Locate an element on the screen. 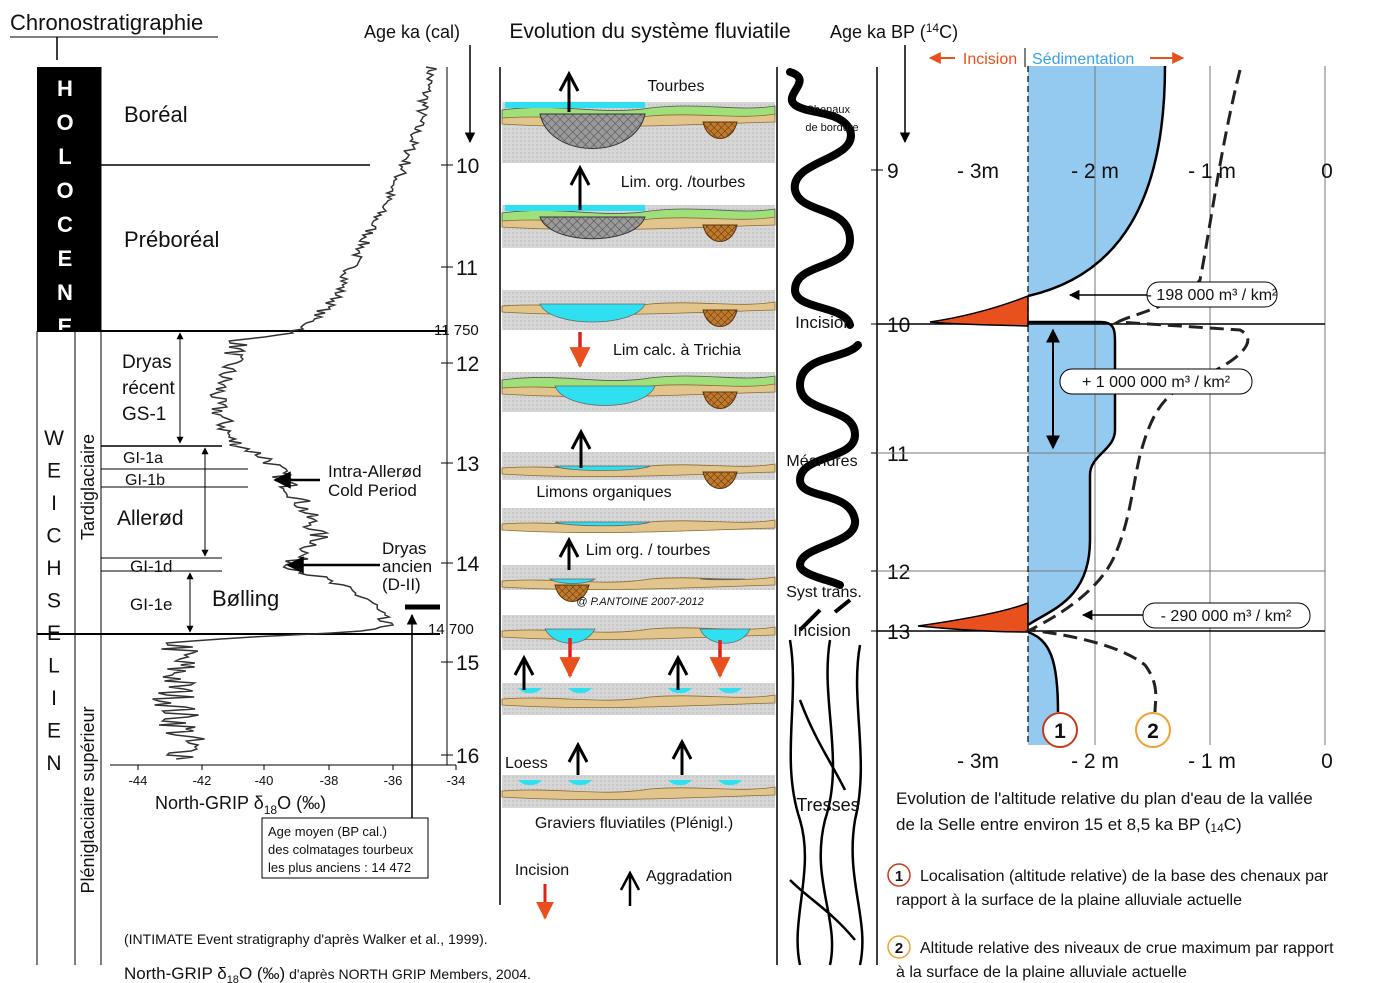 The height and width of the screenshot is (983, 1397). middle-title: Evolution du système fluviatile is located at coordinates (649, 31).